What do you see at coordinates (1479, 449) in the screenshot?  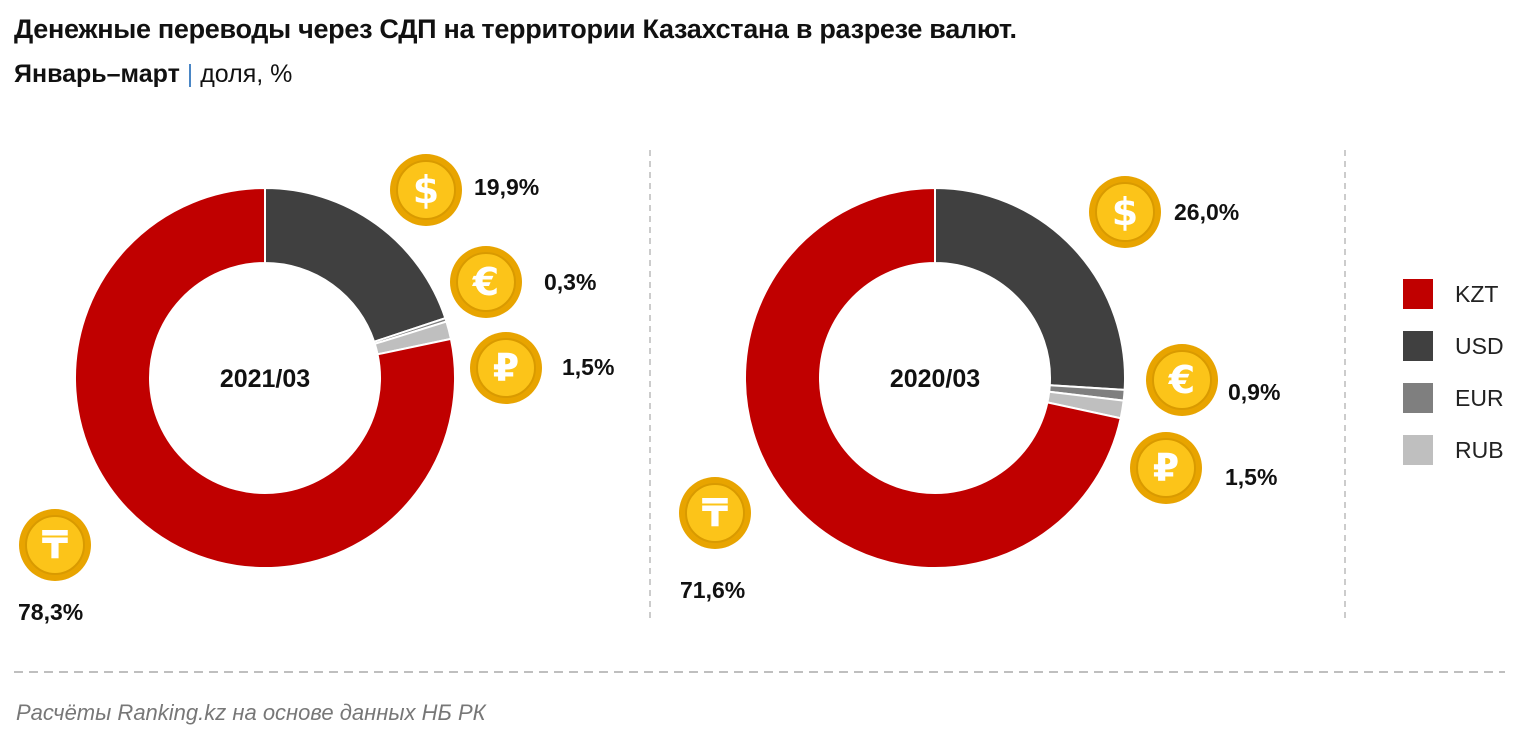 I see `legend-label: RUB` at bounding box center [1479, 449].